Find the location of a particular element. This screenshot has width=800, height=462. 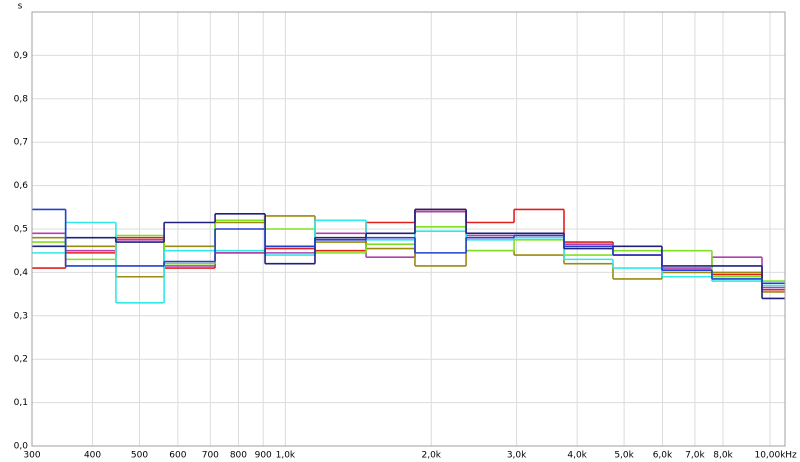

y-tick-label: 0,0 is located at coordinates (21, 447).